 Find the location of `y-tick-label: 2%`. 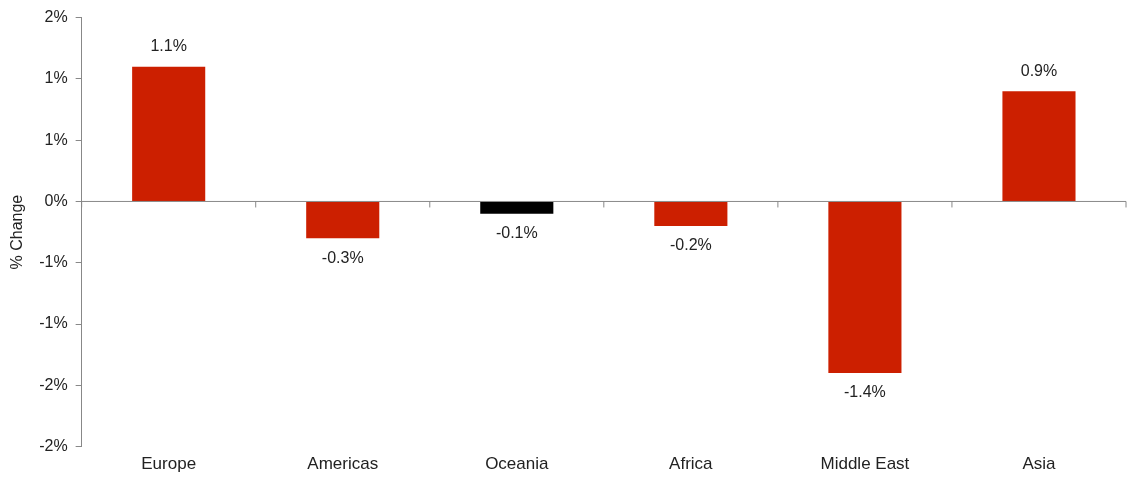

y-tick-label: 2% is located at coordinates (56, 17).